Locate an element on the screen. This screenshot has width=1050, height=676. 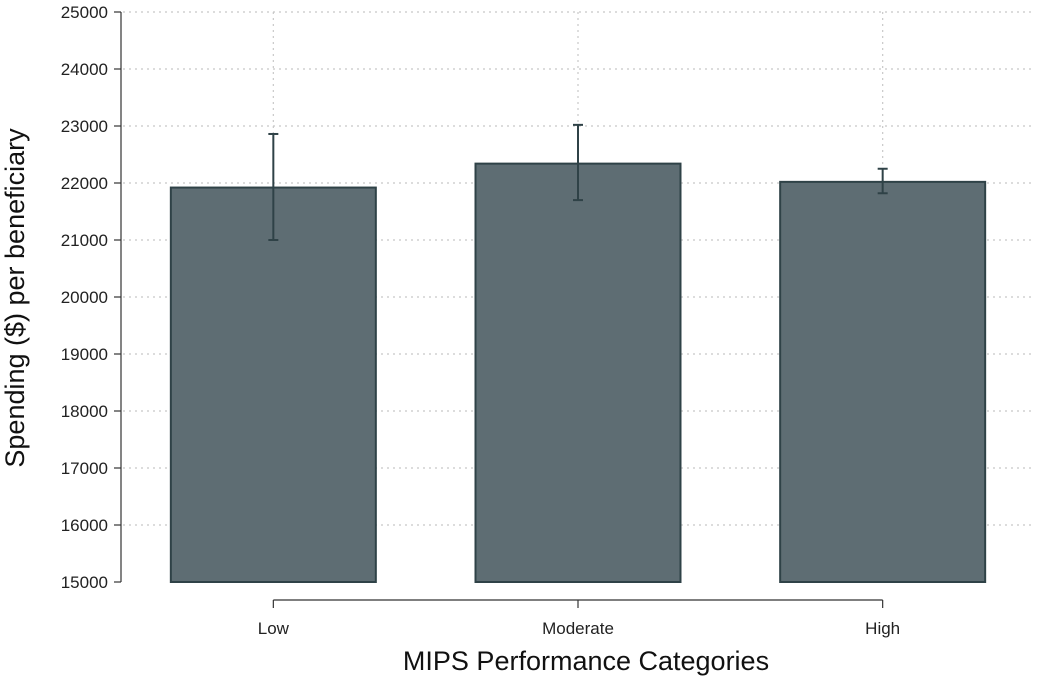
x-axis: Low Moderate High is located at coordinates (579, 618).